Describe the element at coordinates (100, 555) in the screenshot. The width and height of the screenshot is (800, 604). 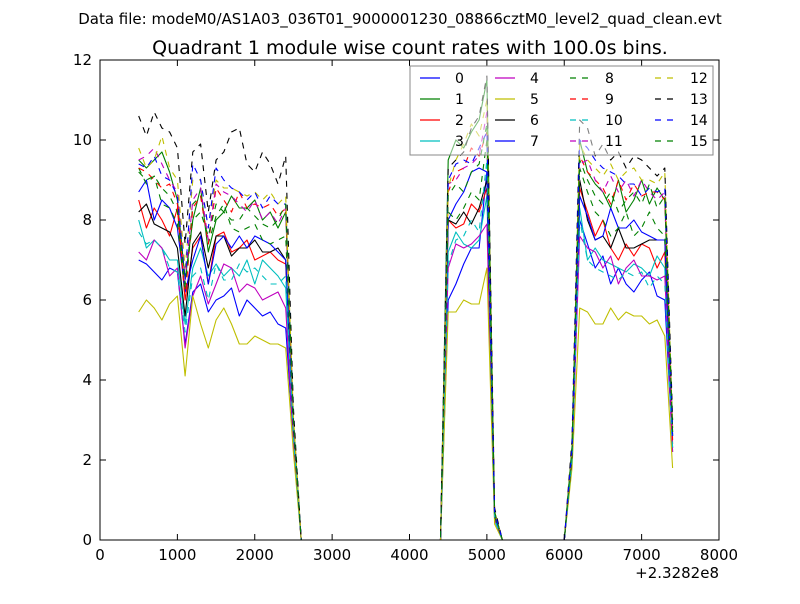
I see `x-tick-label: 0` at that location.